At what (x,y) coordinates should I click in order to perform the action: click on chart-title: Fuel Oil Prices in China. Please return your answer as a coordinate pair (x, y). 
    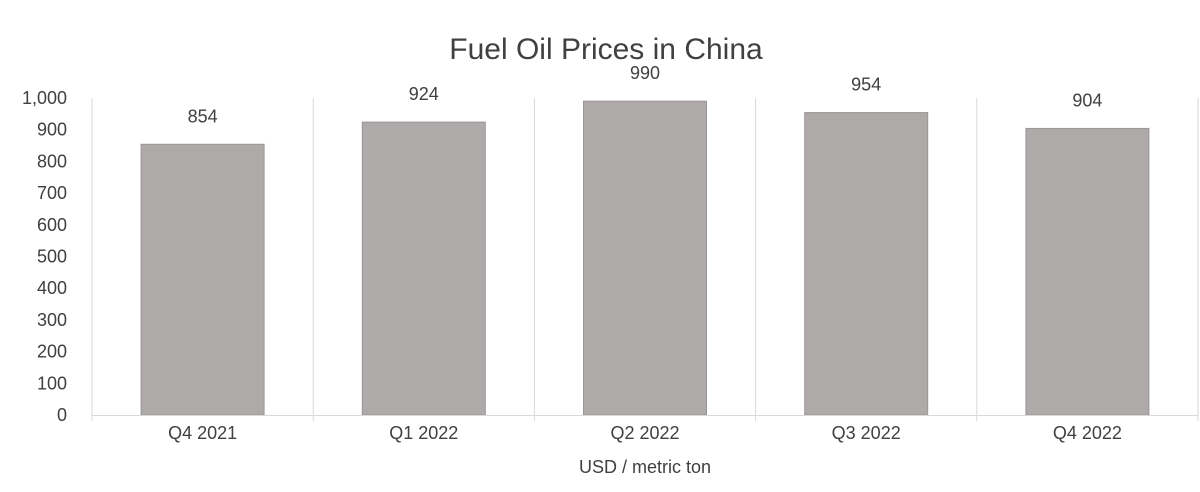
    Looking at the image, I should click on (606, 49).